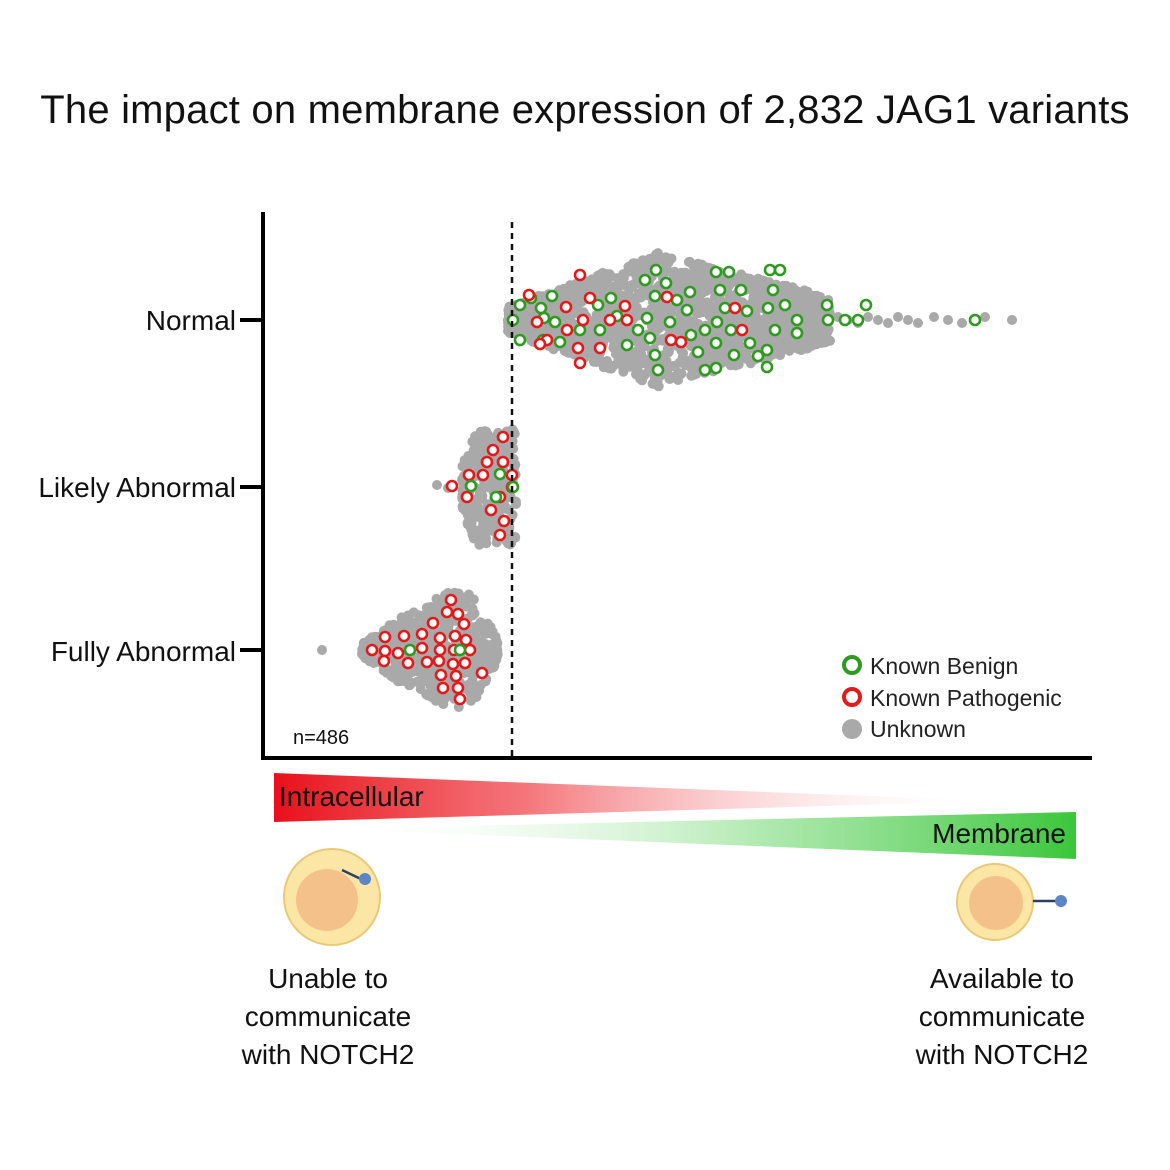 This screenshot has height=1170, width=1170. I want to click on membrane-cell-icon, so click(1011, 902).